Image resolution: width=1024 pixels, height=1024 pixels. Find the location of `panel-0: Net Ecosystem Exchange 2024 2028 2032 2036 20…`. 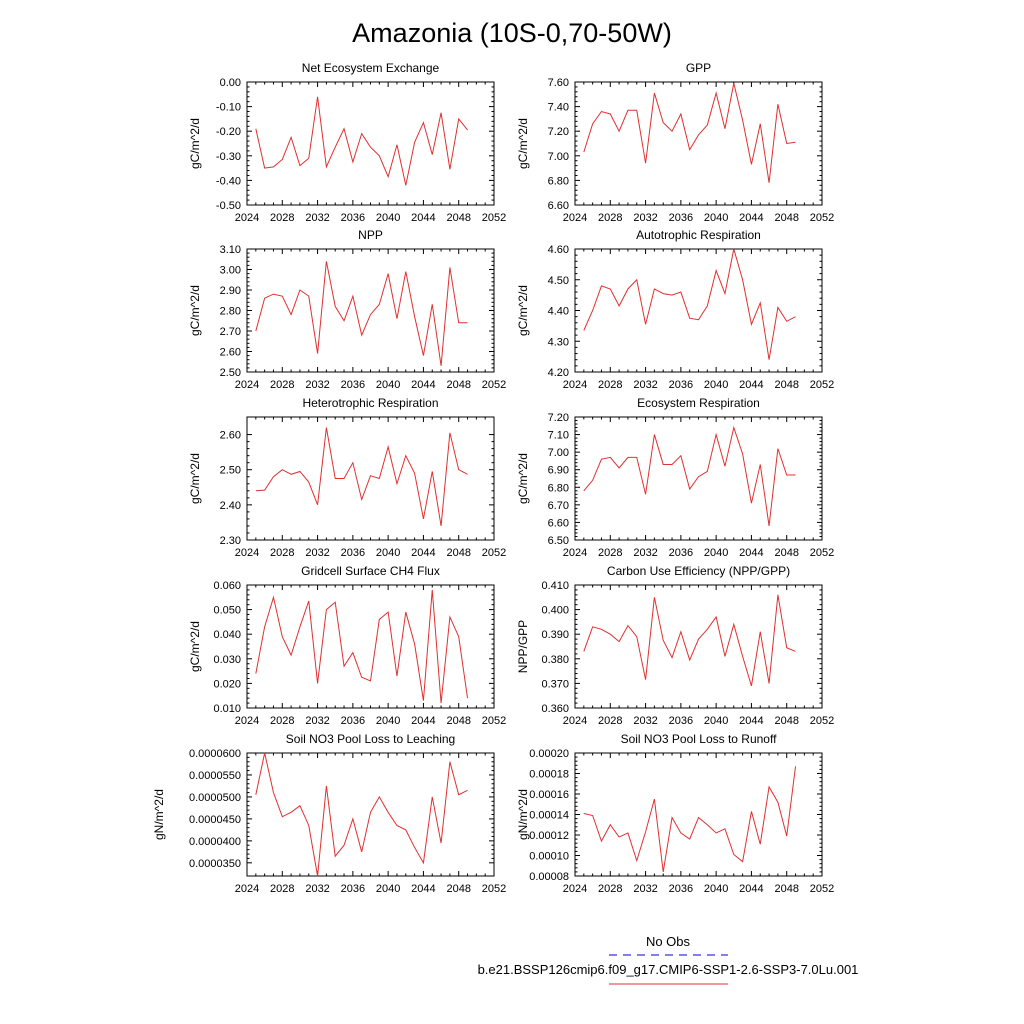

panel-0: Net Ecosystem Exchange 2024 2028 2032 2036 20… is located at coordinates (347, 142).